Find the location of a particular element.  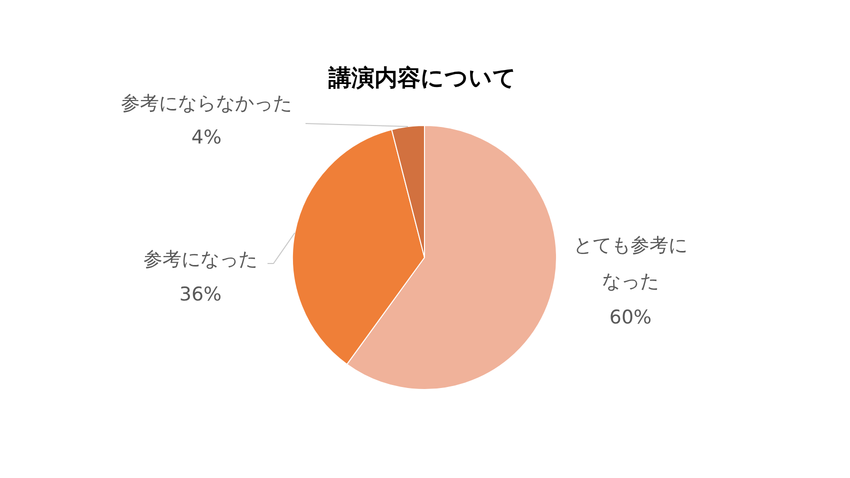

data-label: 60% is located at coordinates (630, 317).